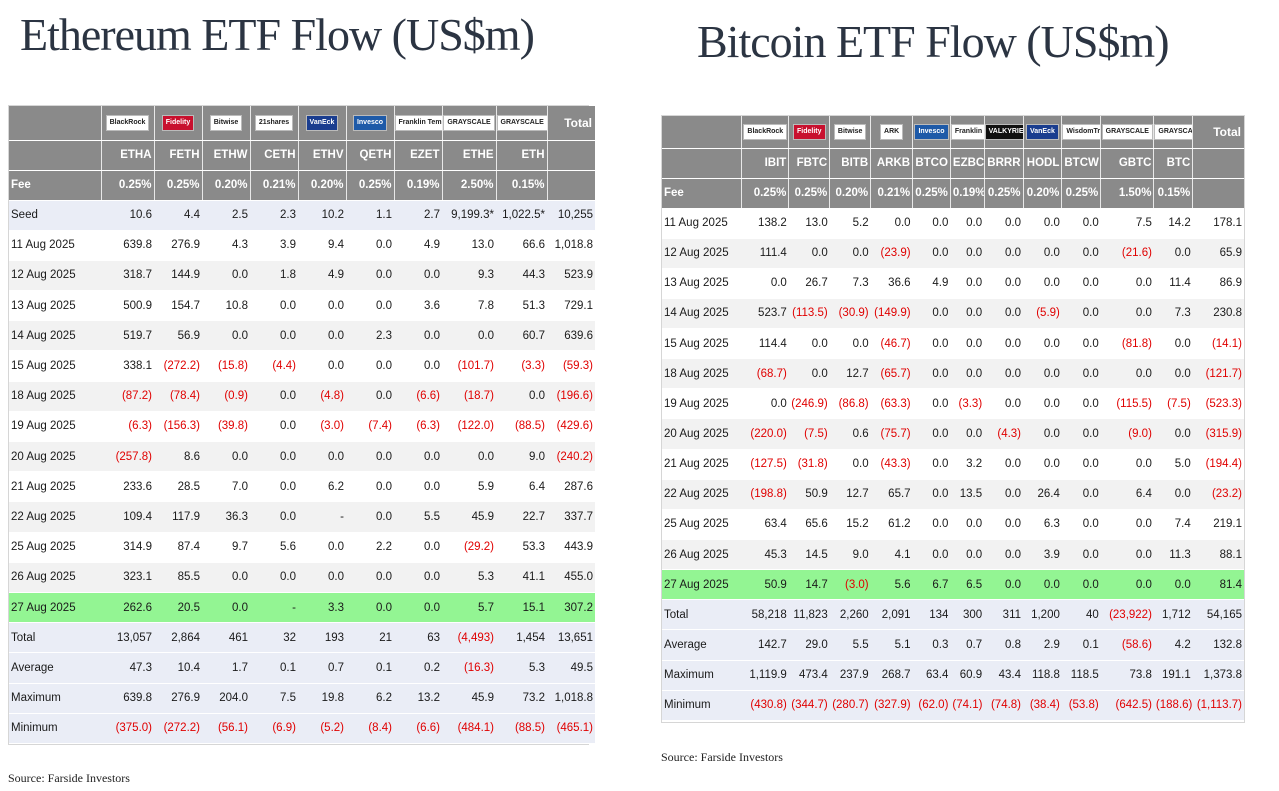  What do you see at coordinates (469, 728) in the screenshot?
I see `flow-cell: (484.1)` at bounding box center [469, 728].